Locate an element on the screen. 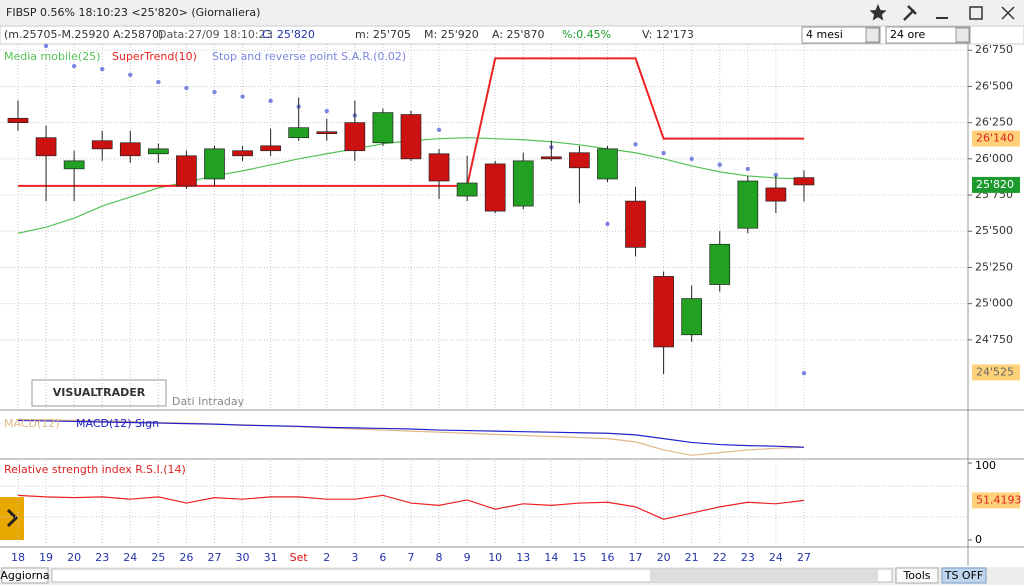 This screenshot has height=585, width=1024. max: M: 25'920 is located at coordinates (451, 34).